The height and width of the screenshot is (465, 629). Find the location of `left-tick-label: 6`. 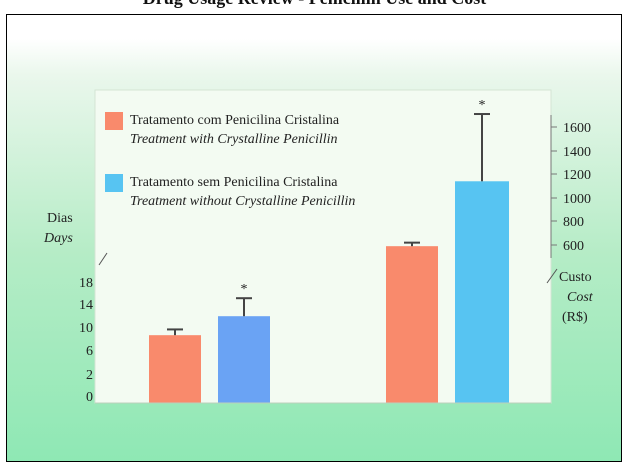

left-tick-label: 6 is located at coordinates (89, 351).